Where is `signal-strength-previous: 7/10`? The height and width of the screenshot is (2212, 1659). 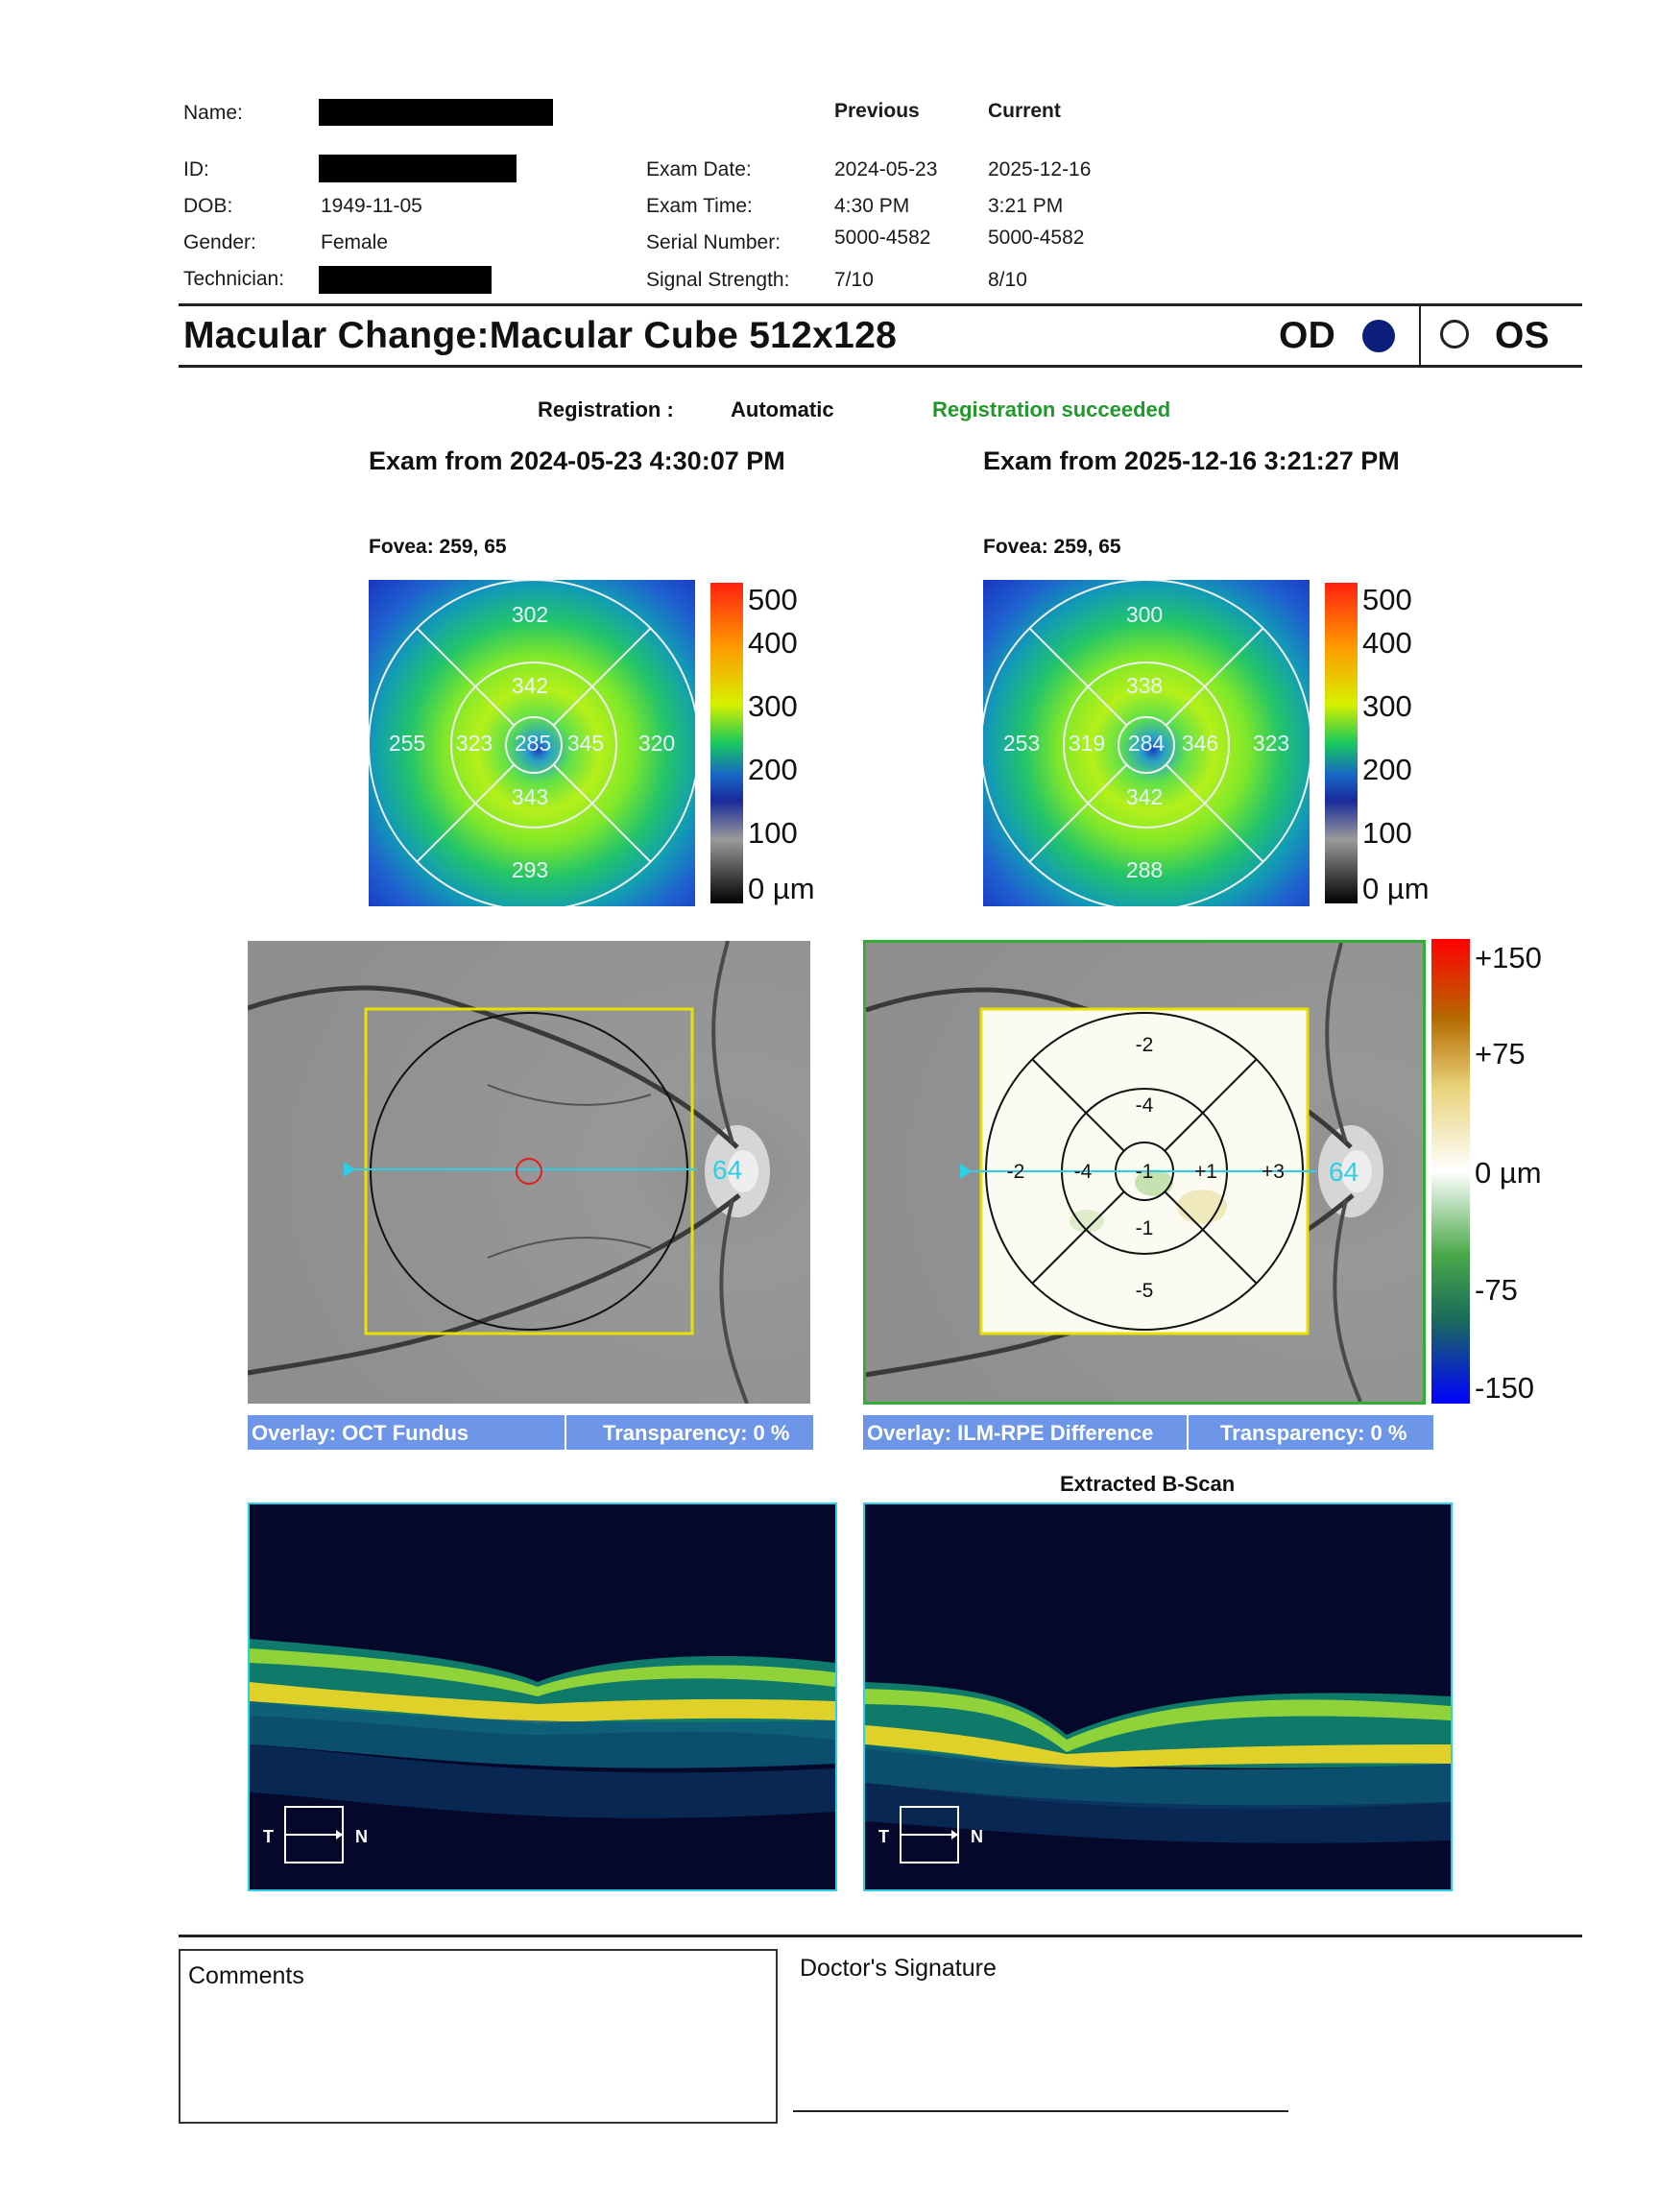
signal-strength-previous: 7/10 is located at coordinates (854, 280).